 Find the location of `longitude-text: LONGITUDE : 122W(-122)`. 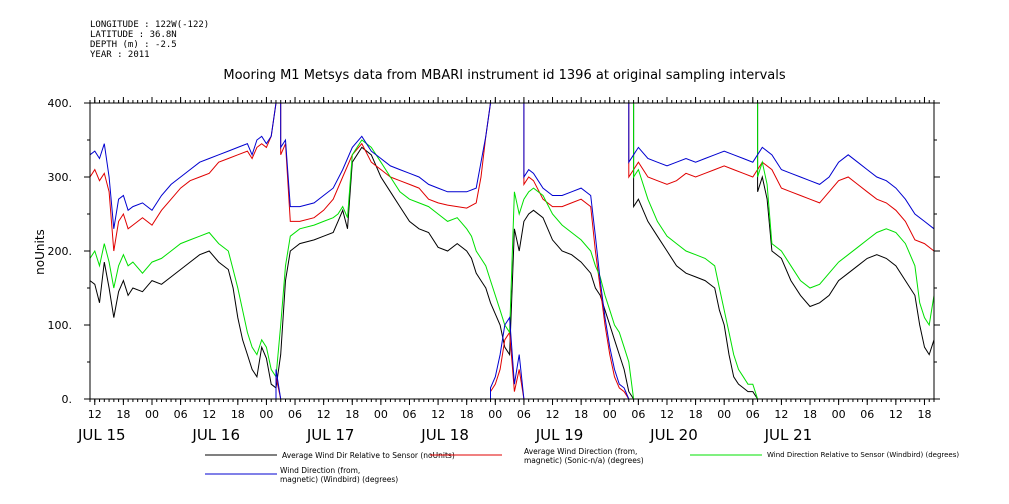

longitude-text: LONGITUDE : 122W(-122) is located at coordinates (150, 25).